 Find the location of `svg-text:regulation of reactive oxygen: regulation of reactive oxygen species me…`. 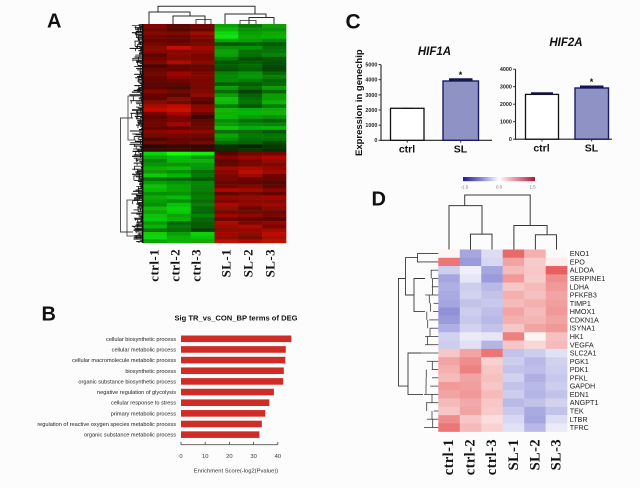

svg-text:regulation of reactive oxygen: regulation of reactive oxygen species me… is located at coordinates (106, 425).